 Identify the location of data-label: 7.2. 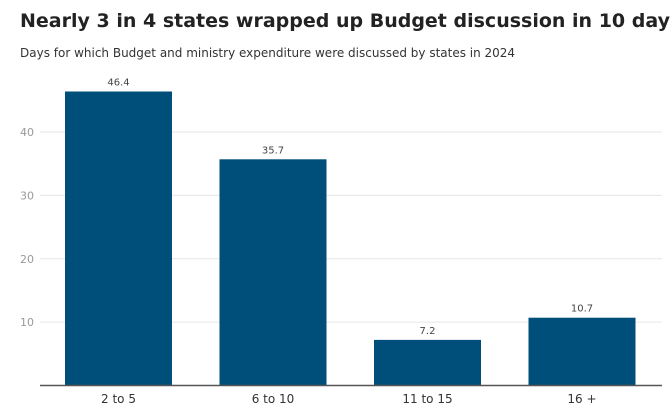
(428, 331).